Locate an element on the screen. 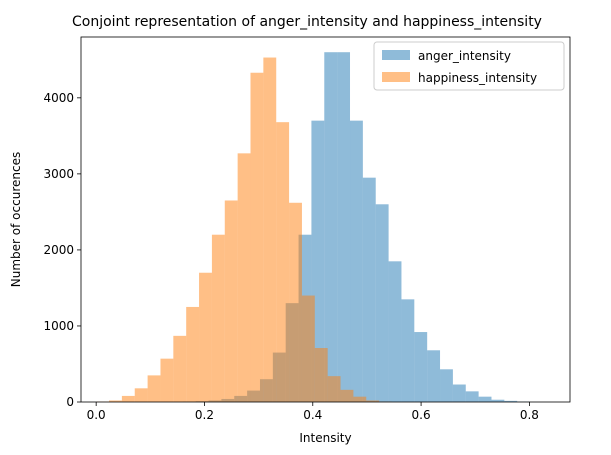 This screenshot has height=455, width=611. y-tick-label: 1000 is located at coordinates (58, 326).